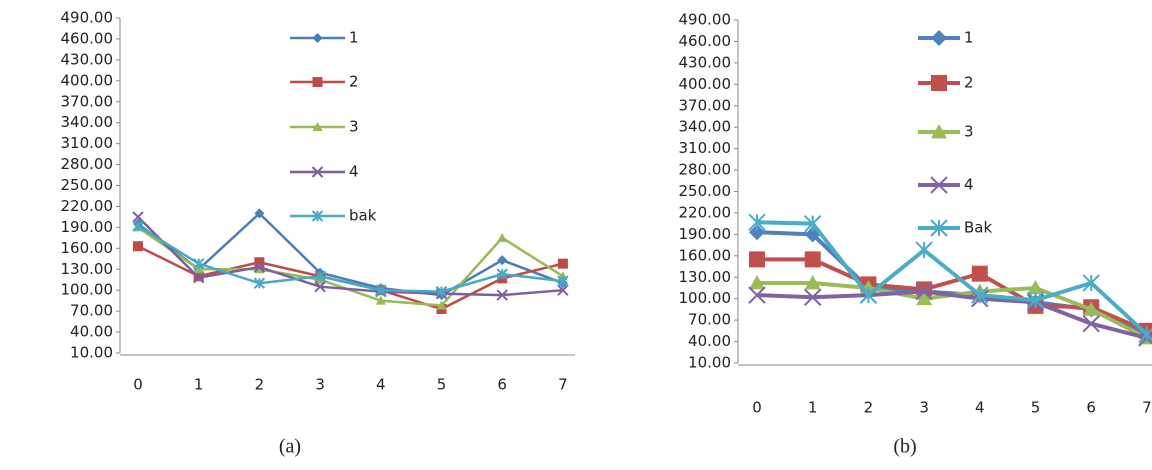 This screenshot has height=470, width=1152. I want to click on caption: (a), so click(290, 447).